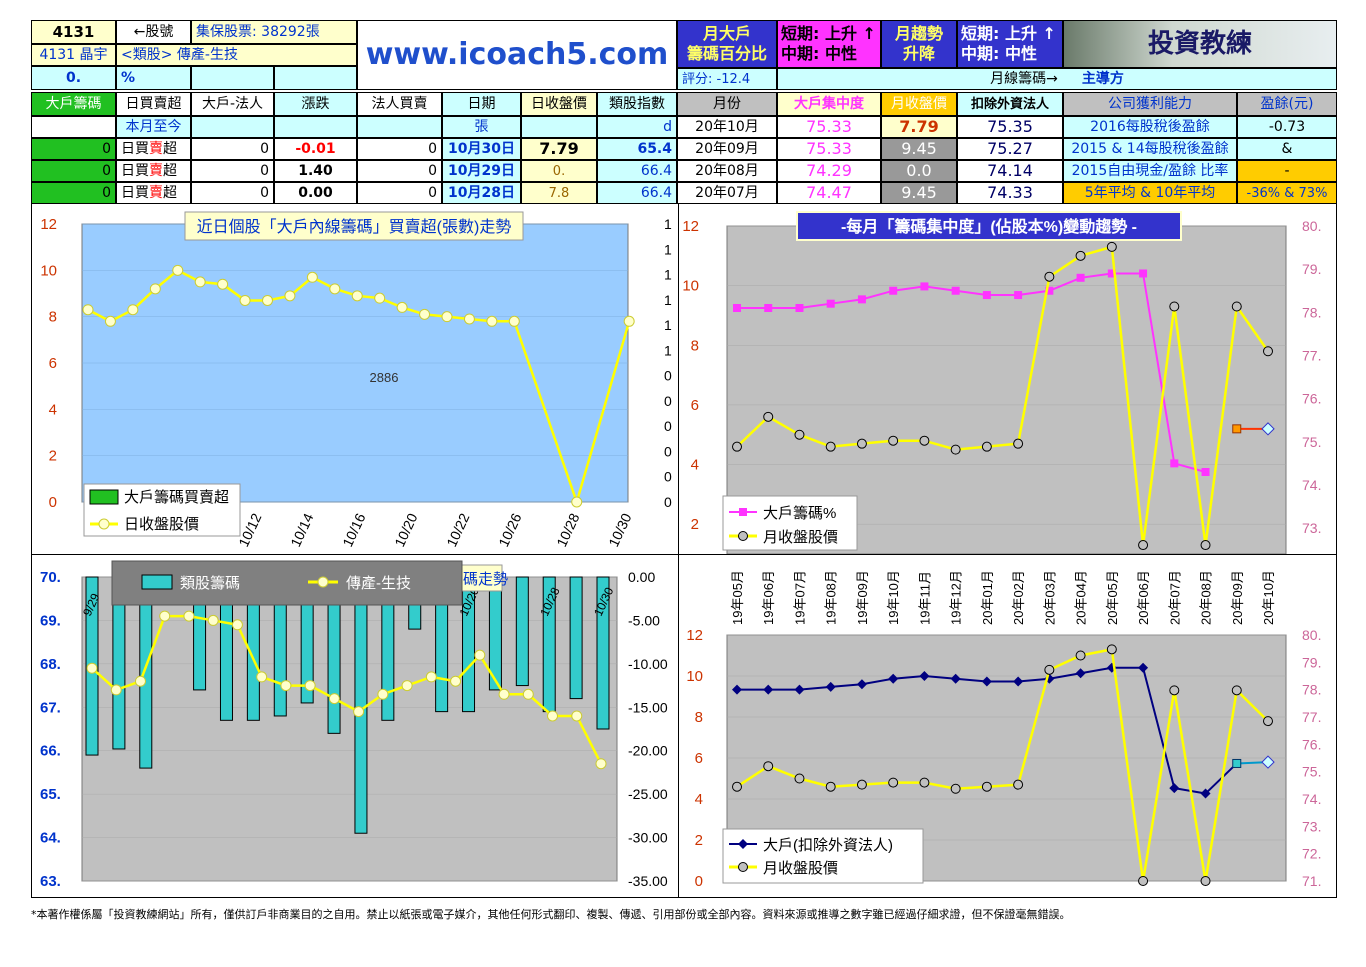 The width and height of the screenshot is (1366, 967). Describe the element at coordinates (73, 78) in the screenshot. I see `value-zero: 0.` at that location.